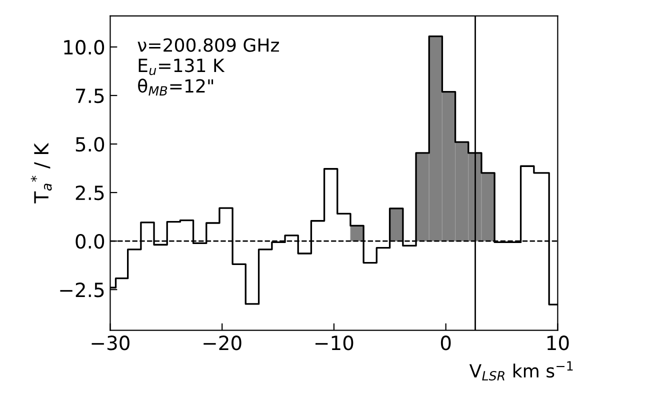  Describe the element at coordinates (111, 343) in the screenshot. I see `x-tick-label: −30` at that location.